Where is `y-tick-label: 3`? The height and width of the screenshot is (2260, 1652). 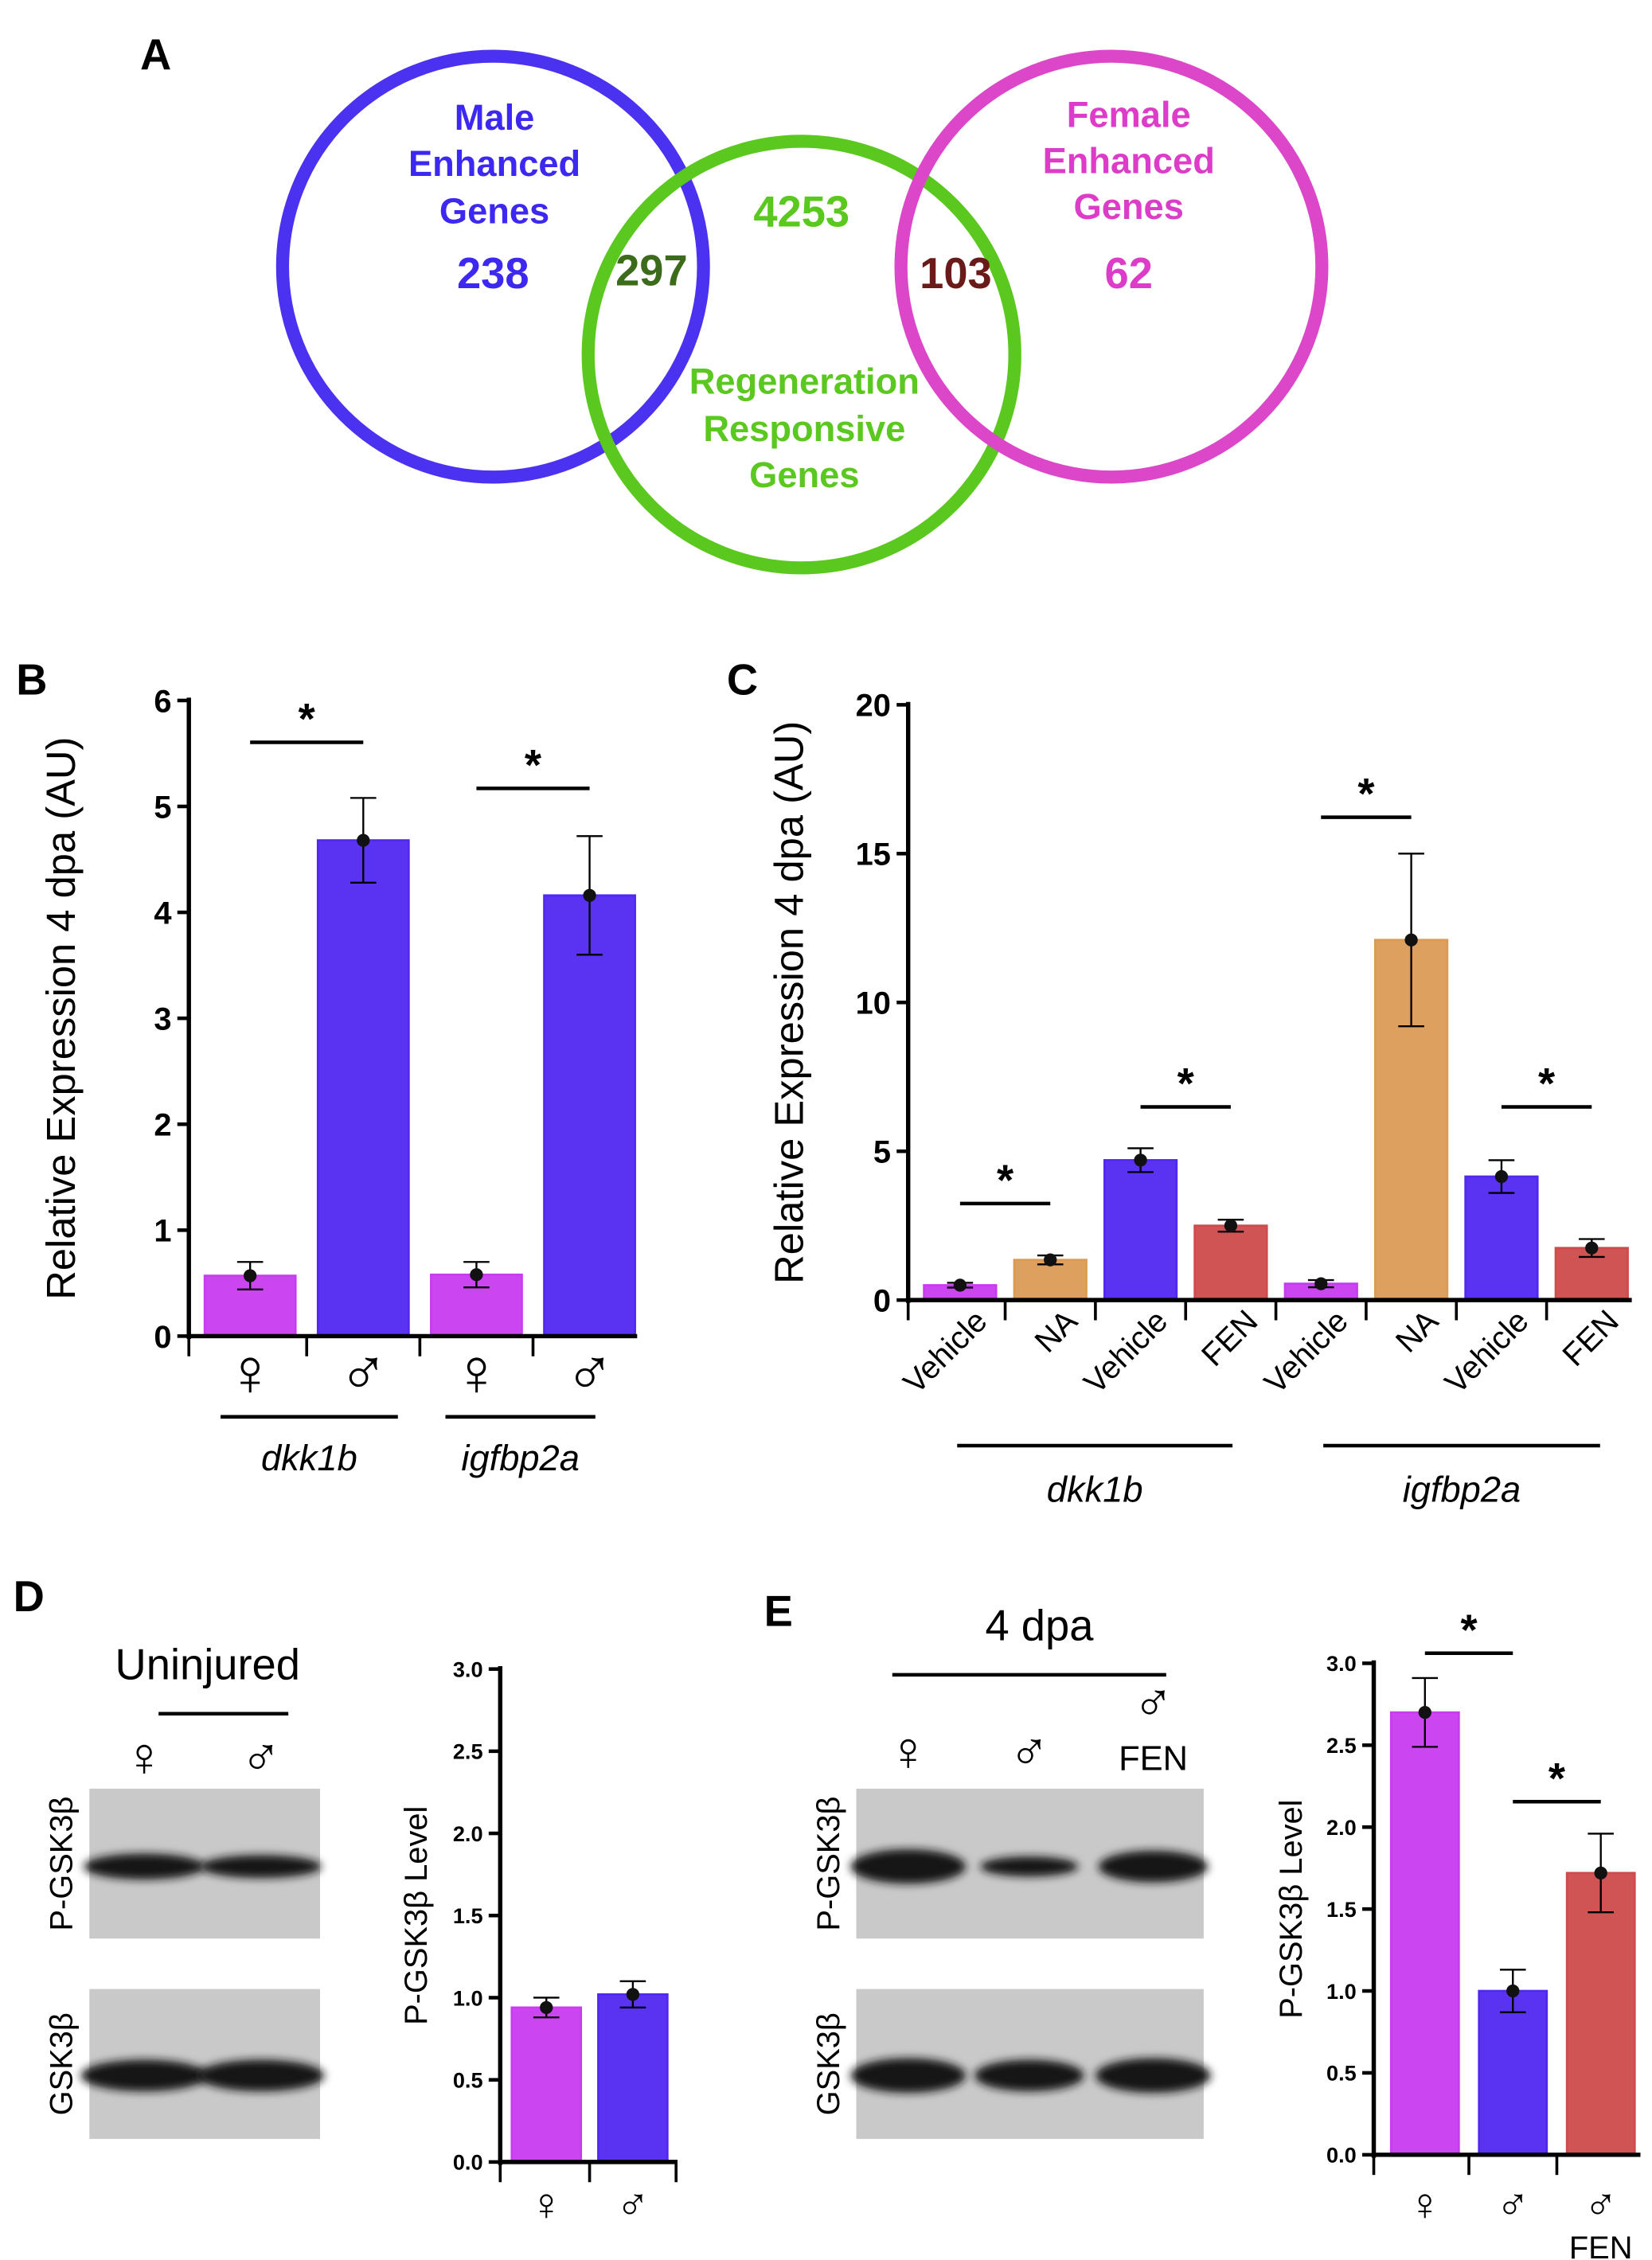 y-tick-label: 3 is located at coordinates (162, 1019).